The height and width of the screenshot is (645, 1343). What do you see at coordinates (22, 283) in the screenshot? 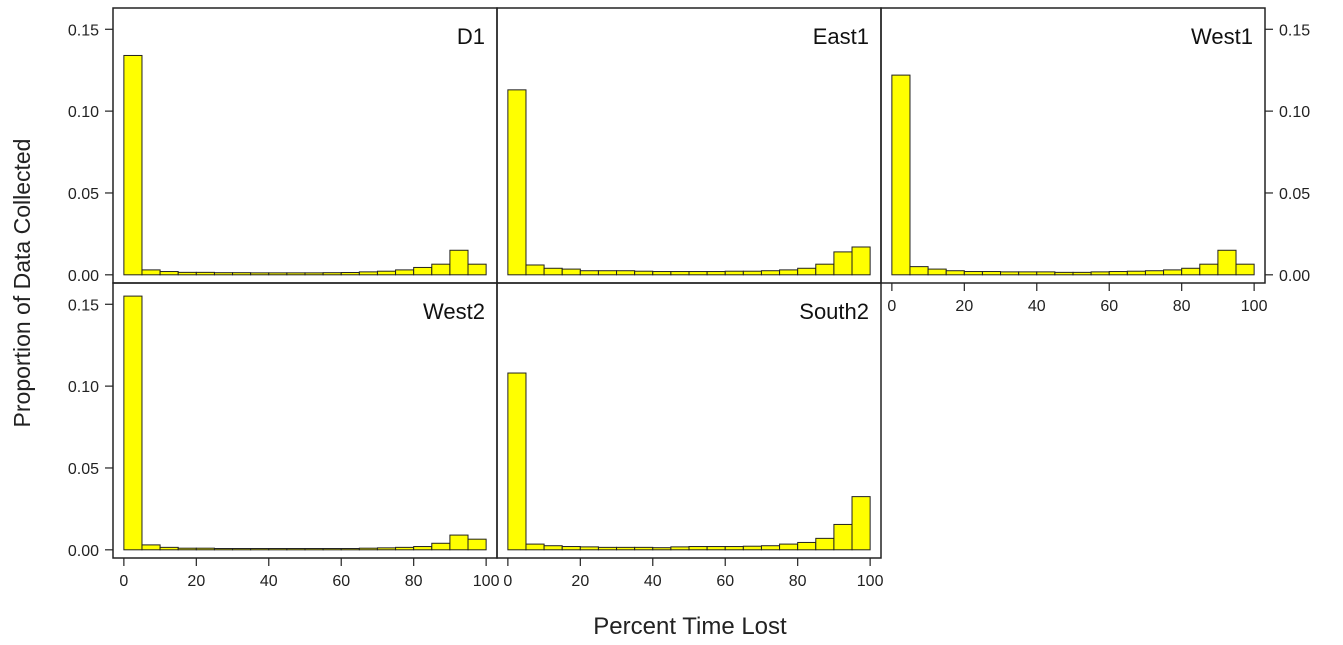
I see `y-axis-title: Proportion of Data Collected` at bounding box center [22, 283].